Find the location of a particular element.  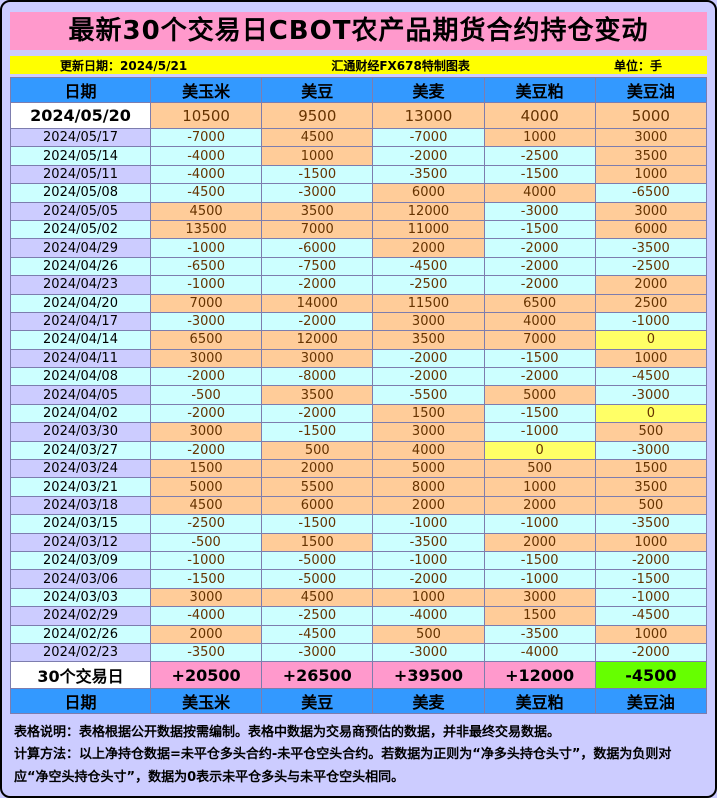

date-cell: 2024/02/26 is located at coordinates (80, 634).